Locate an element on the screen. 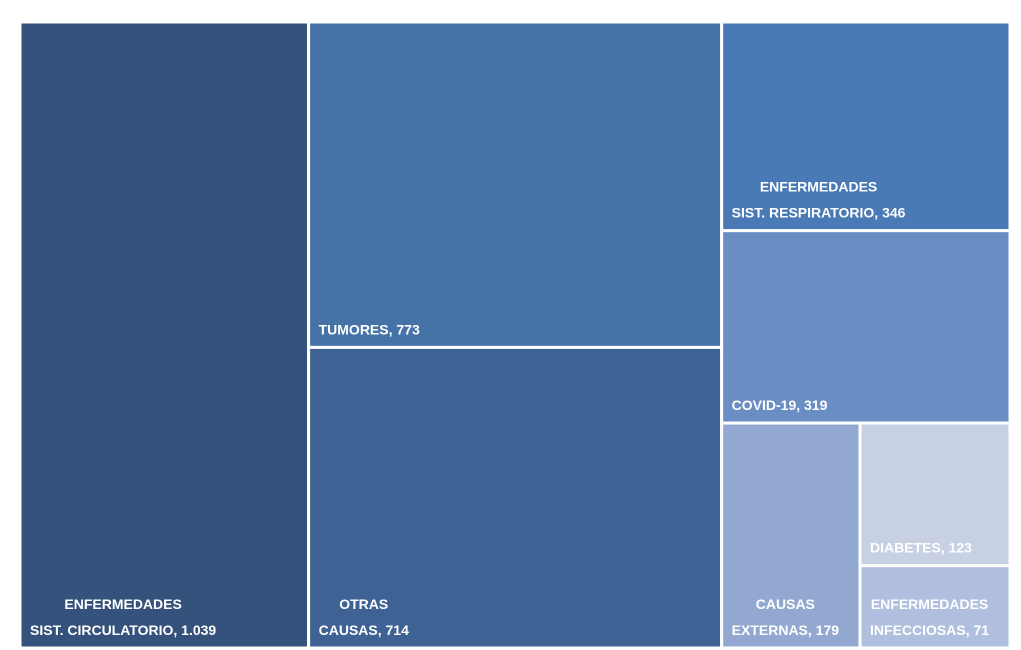  value-label: 1.039 is located at coordinates (198, 630).